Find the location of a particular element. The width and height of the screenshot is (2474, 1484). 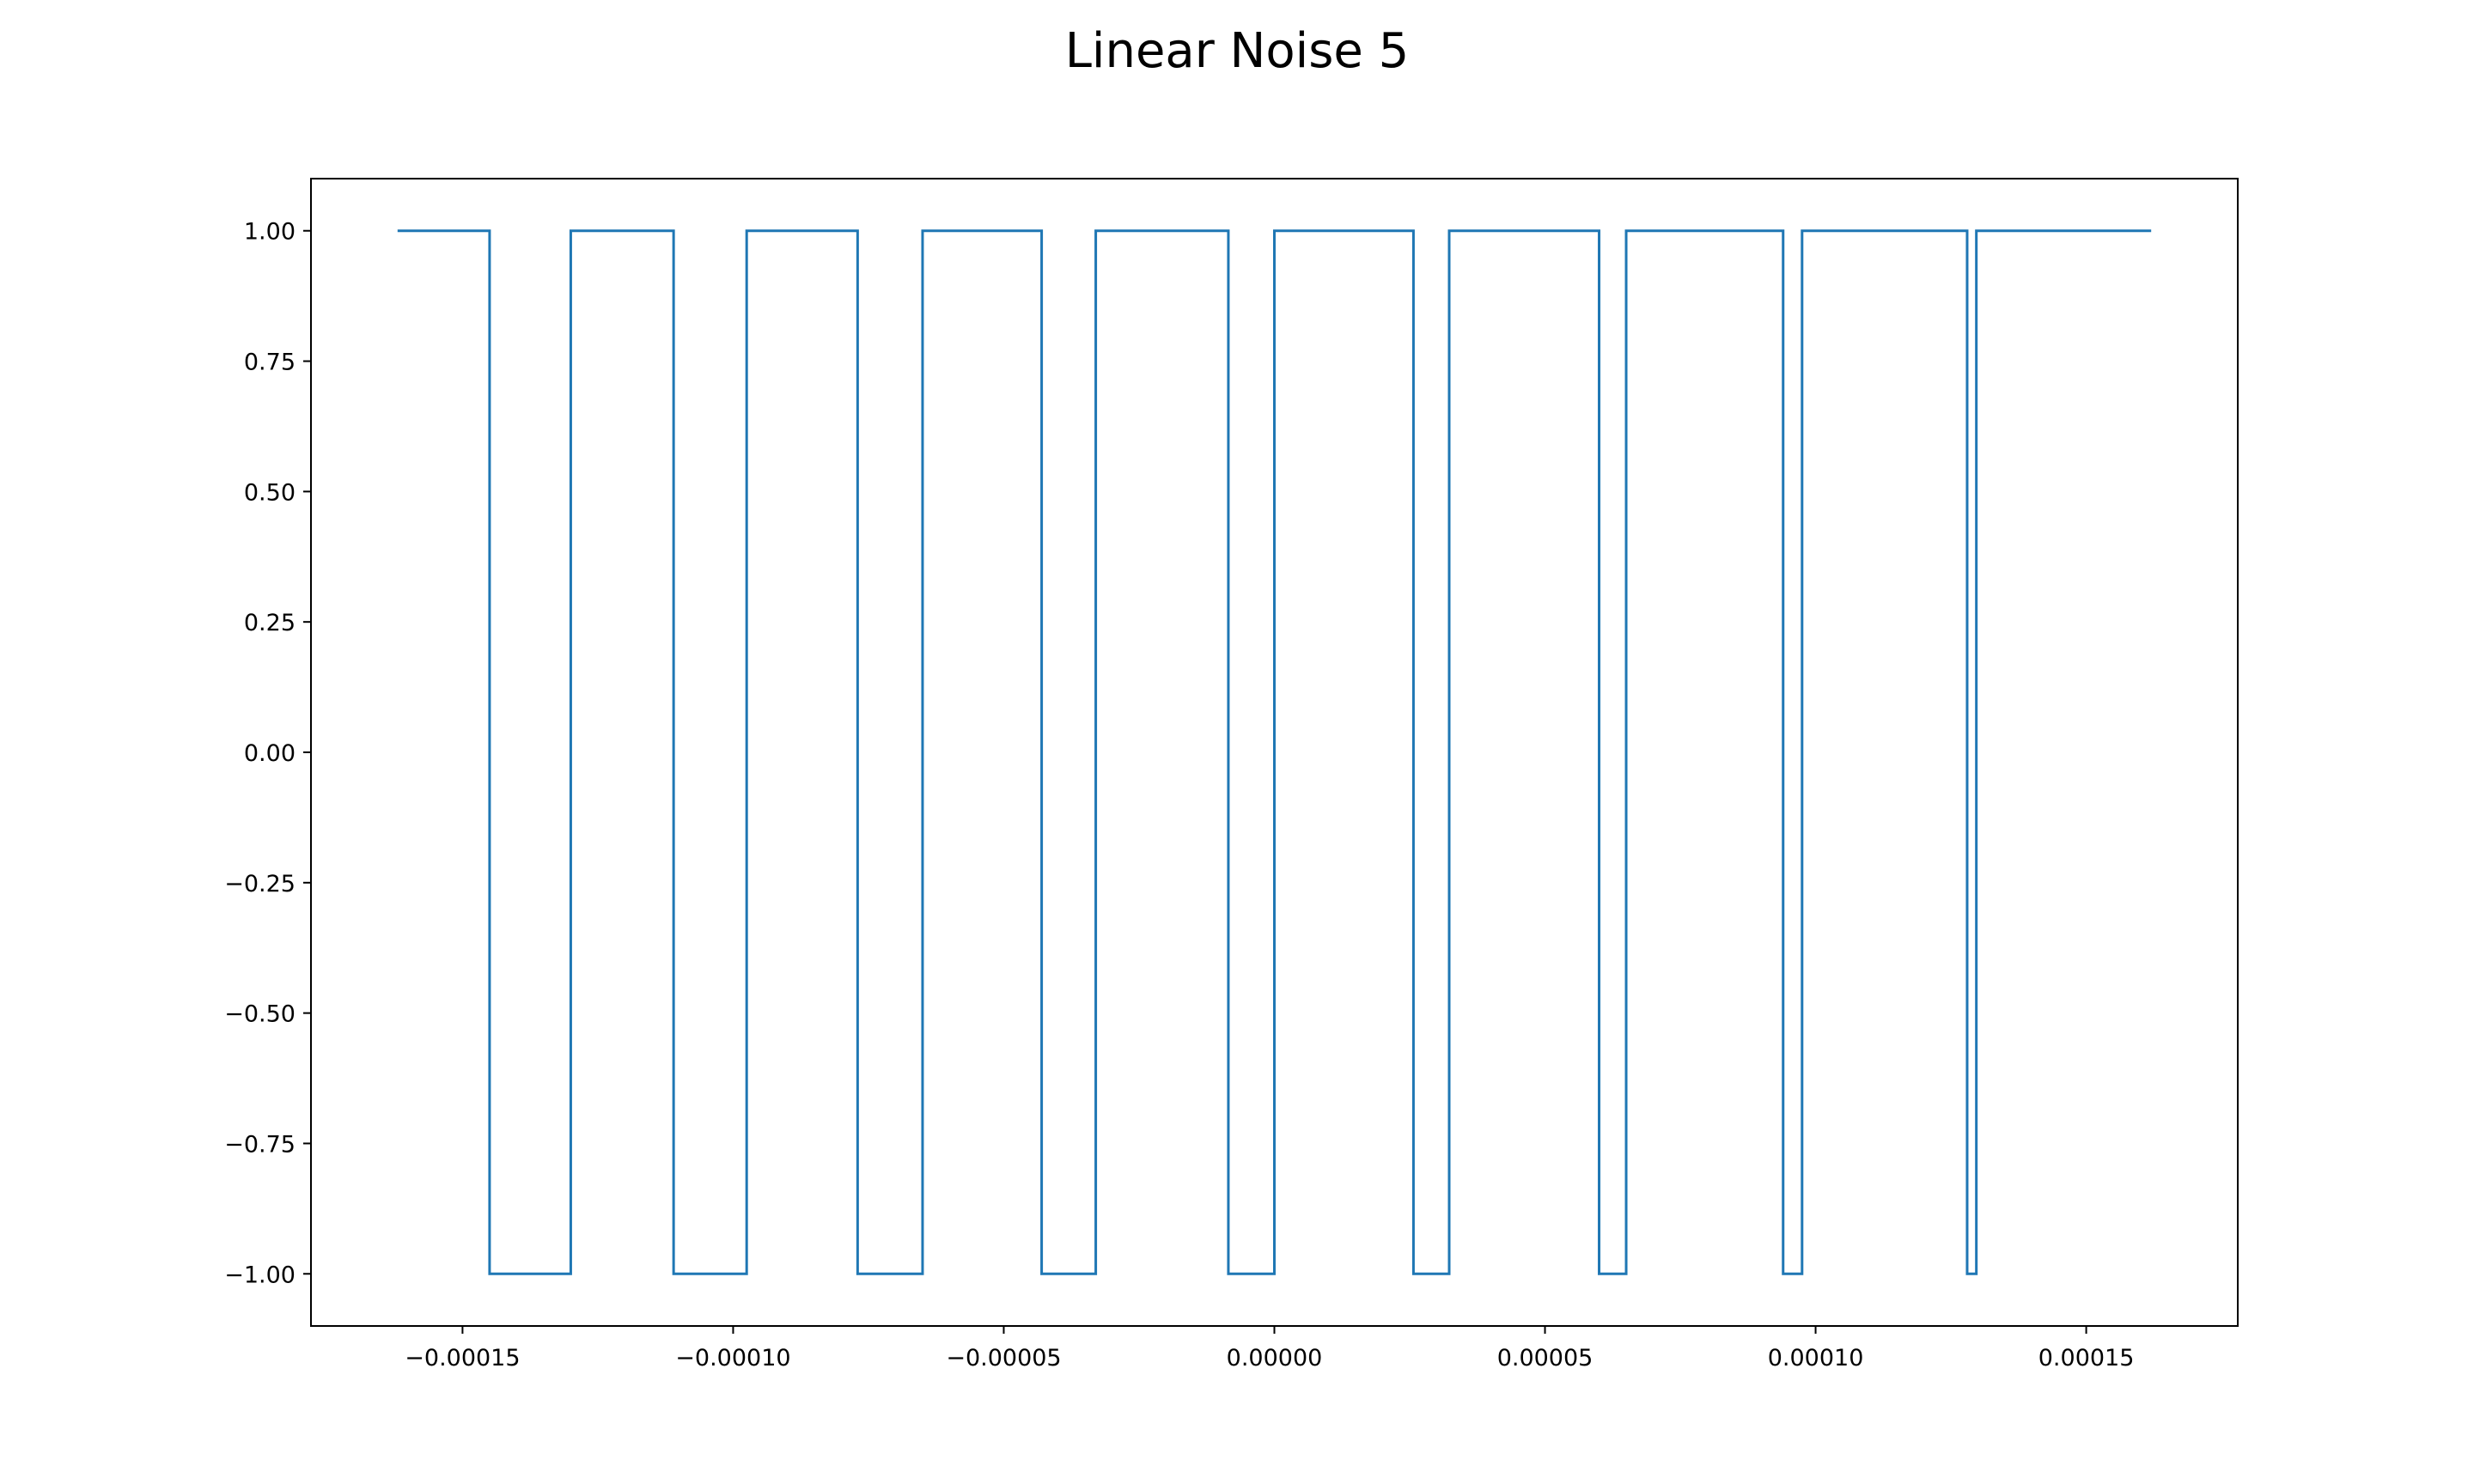

x-tick-label: −0.00010 is located at coordinates (732, 1358).